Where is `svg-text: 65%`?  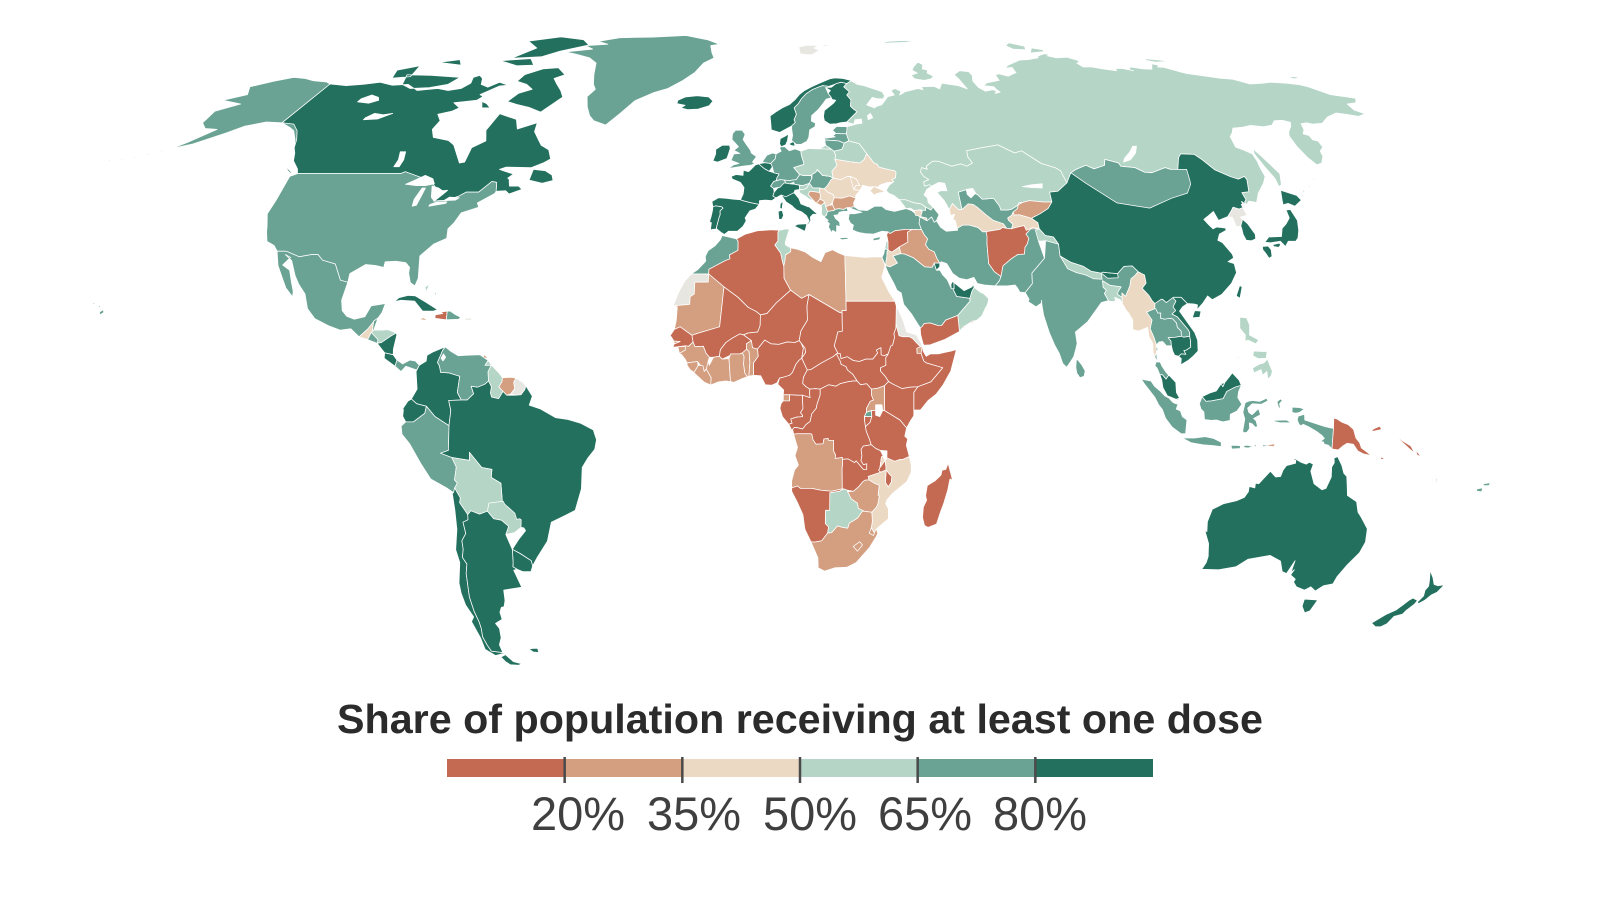 svg-text: 65% is located at coordinates (925, 813).